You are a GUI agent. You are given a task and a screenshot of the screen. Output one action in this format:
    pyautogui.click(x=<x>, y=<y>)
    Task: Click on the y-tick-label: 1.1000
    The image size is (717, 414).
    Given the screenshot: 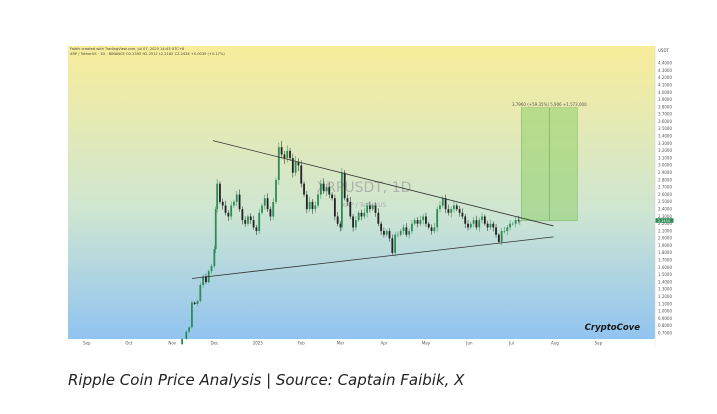 What is the action you would take?
    pyautogui.click(x=665, y=303)
    